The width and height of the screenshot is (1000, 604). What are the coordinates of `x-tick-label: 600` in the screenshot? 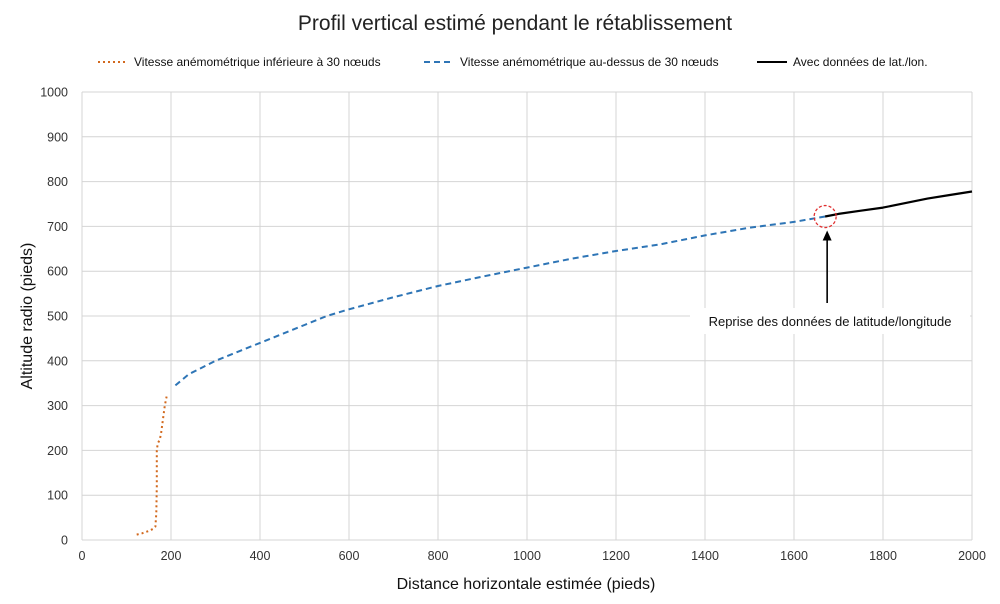 It's located at (349, 556).